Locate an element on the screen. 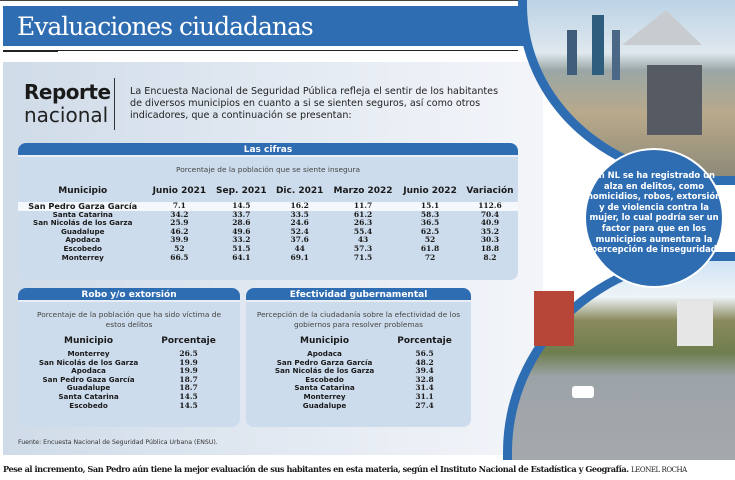  value-cell: 15.1 is located at coordinates (430, 206).